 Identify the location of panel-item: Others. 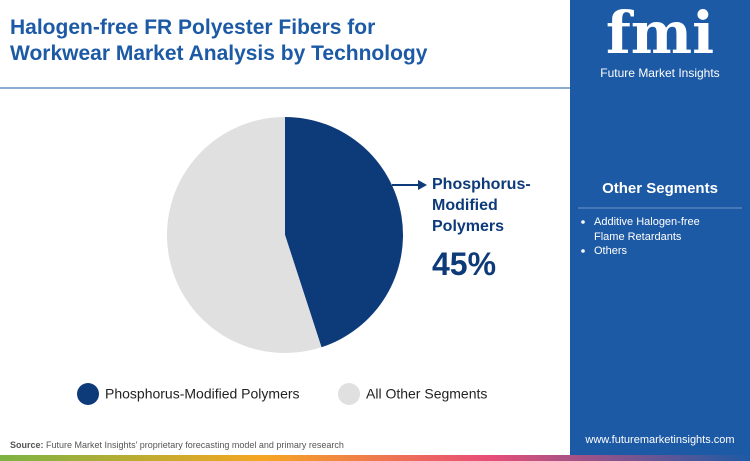
(611, 251).